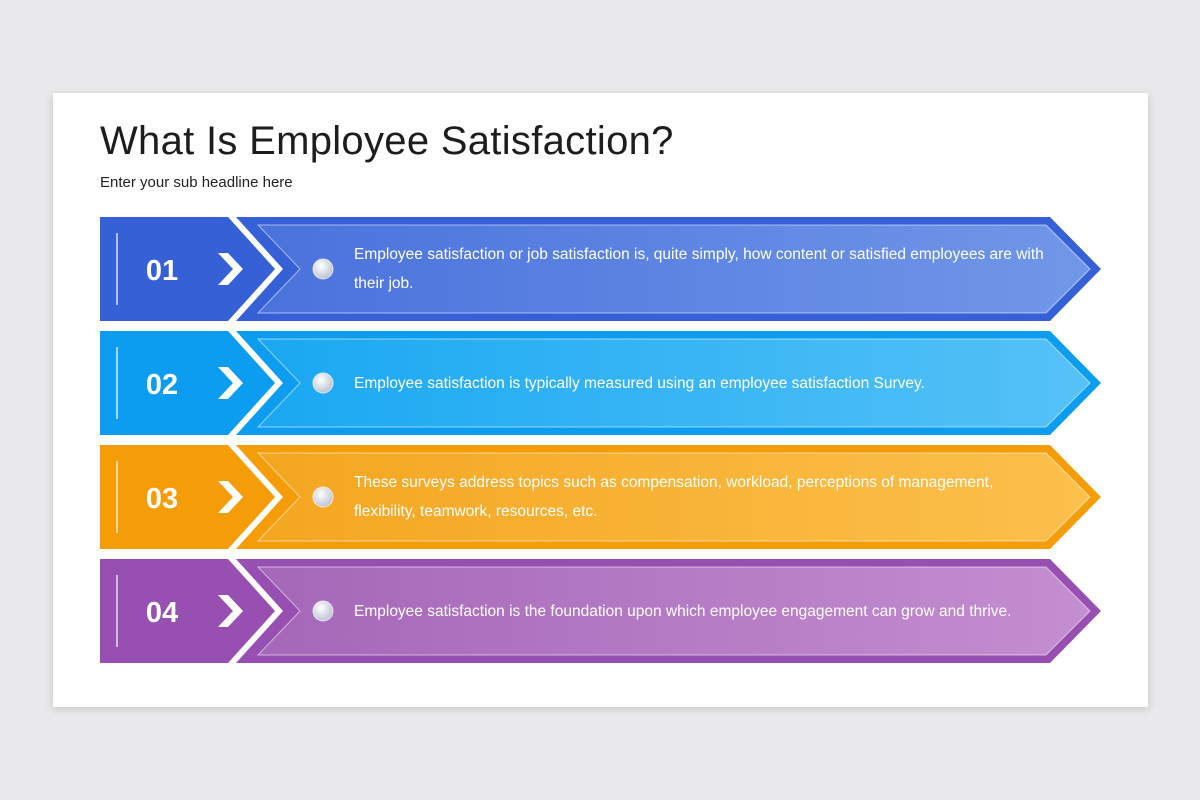 This screenshot has height=800, width=1200. I want to click on subtitle: Enter your sub headline here, so click(196, 182).